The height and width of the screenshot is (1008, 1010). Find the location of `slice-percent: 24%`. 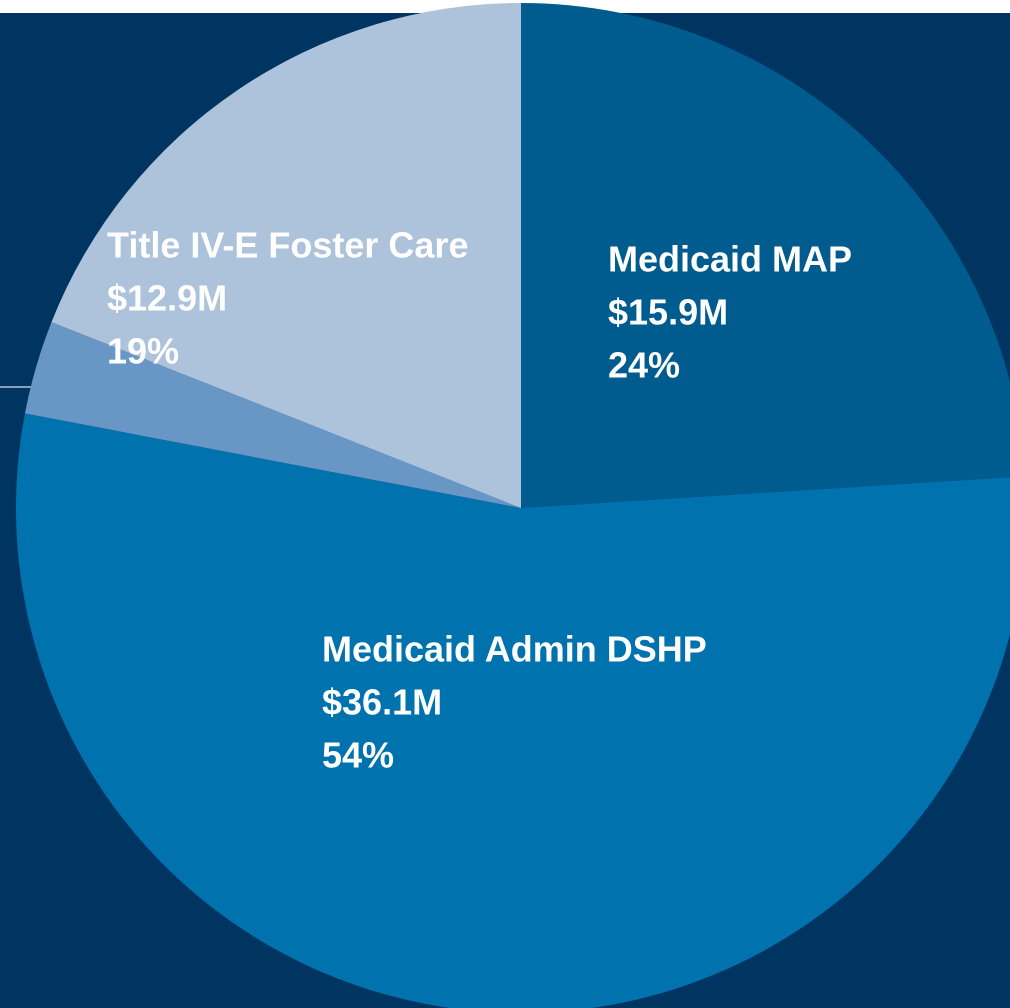

slice-percent: 24% is located at coordinates (644, 365).